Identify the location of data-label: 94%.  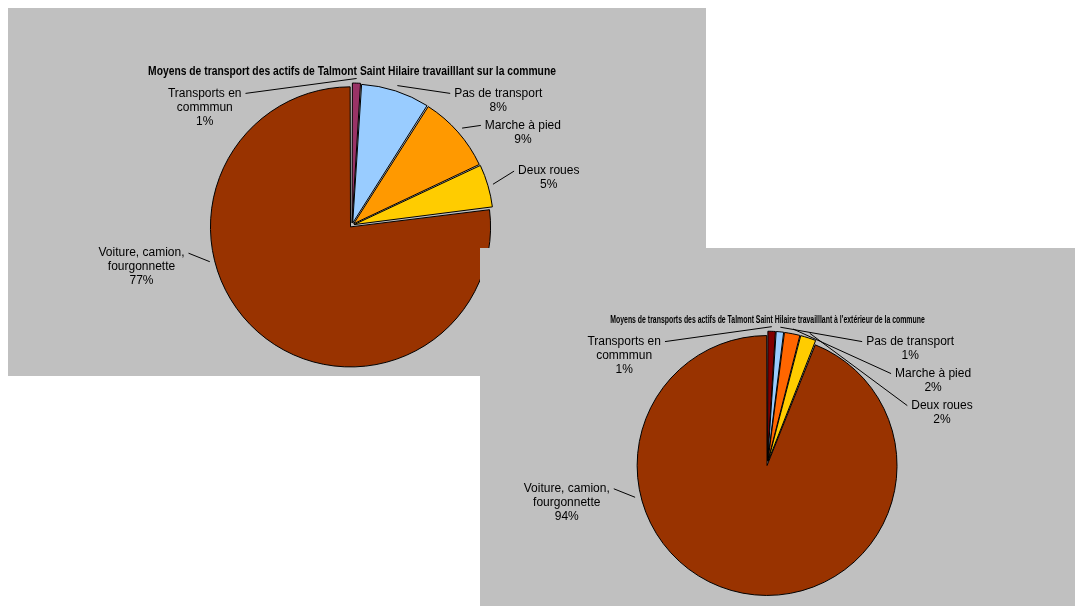
(567, 516).